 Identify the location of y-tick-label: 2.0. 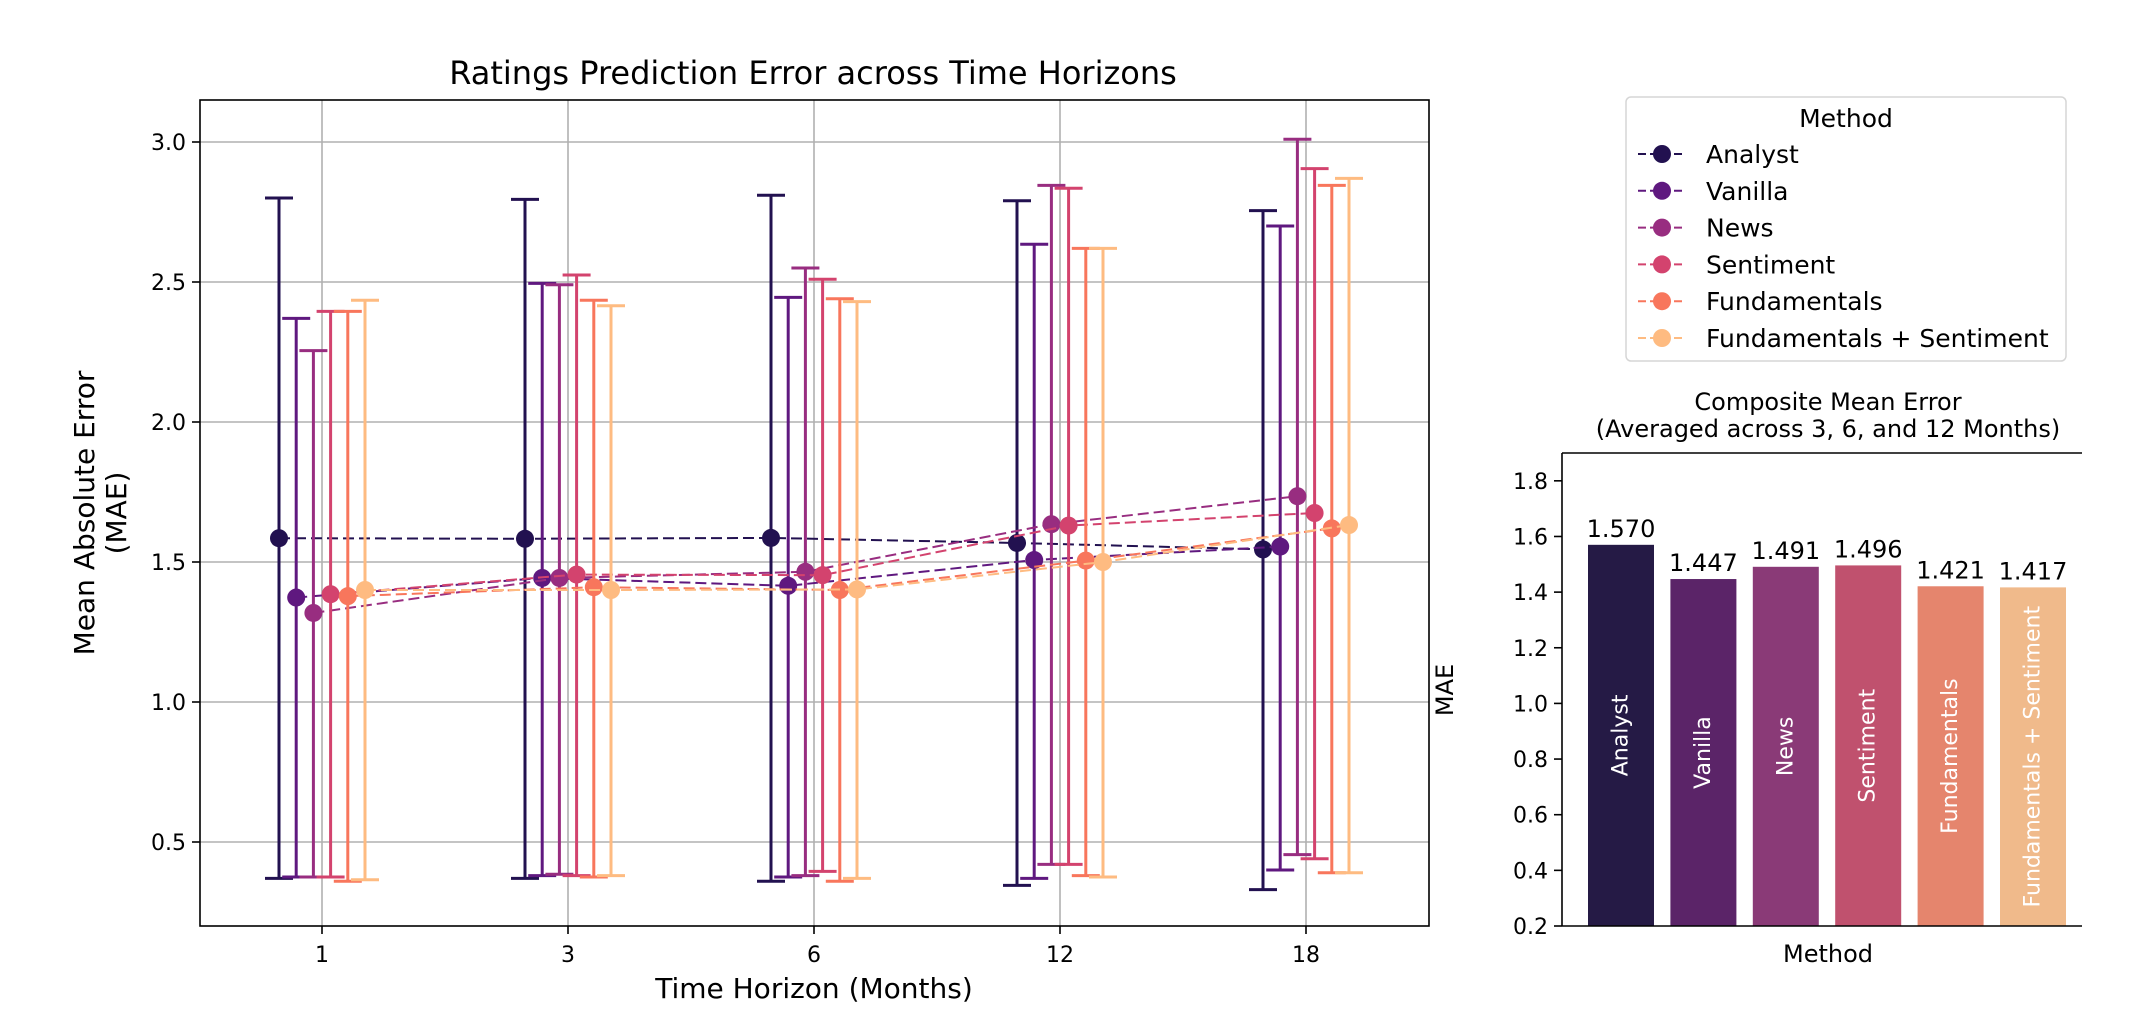
(168, 423).